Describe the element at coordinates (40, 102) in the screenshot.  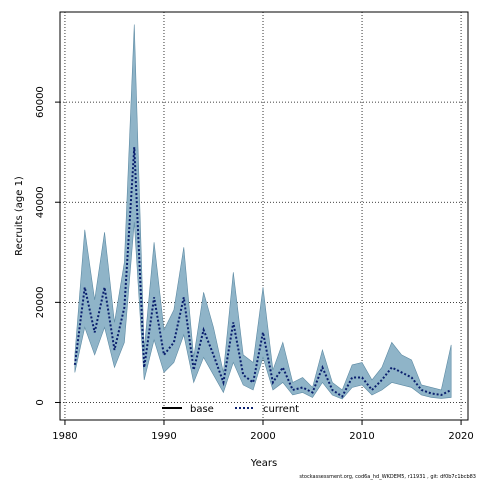
I see `y-tick-label: 60000` at that location.